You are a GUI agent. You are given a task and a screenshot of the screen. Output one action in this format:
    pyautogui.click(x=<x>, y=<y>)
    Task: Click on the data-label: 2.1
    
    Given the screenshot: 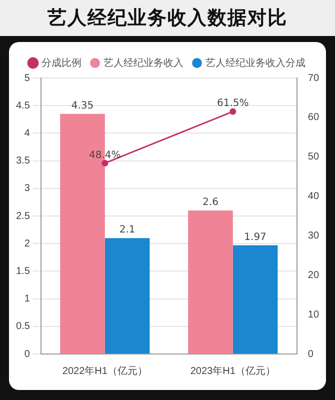 What is the action you would take?
    pyautogui.click(x=127, y=230)
    